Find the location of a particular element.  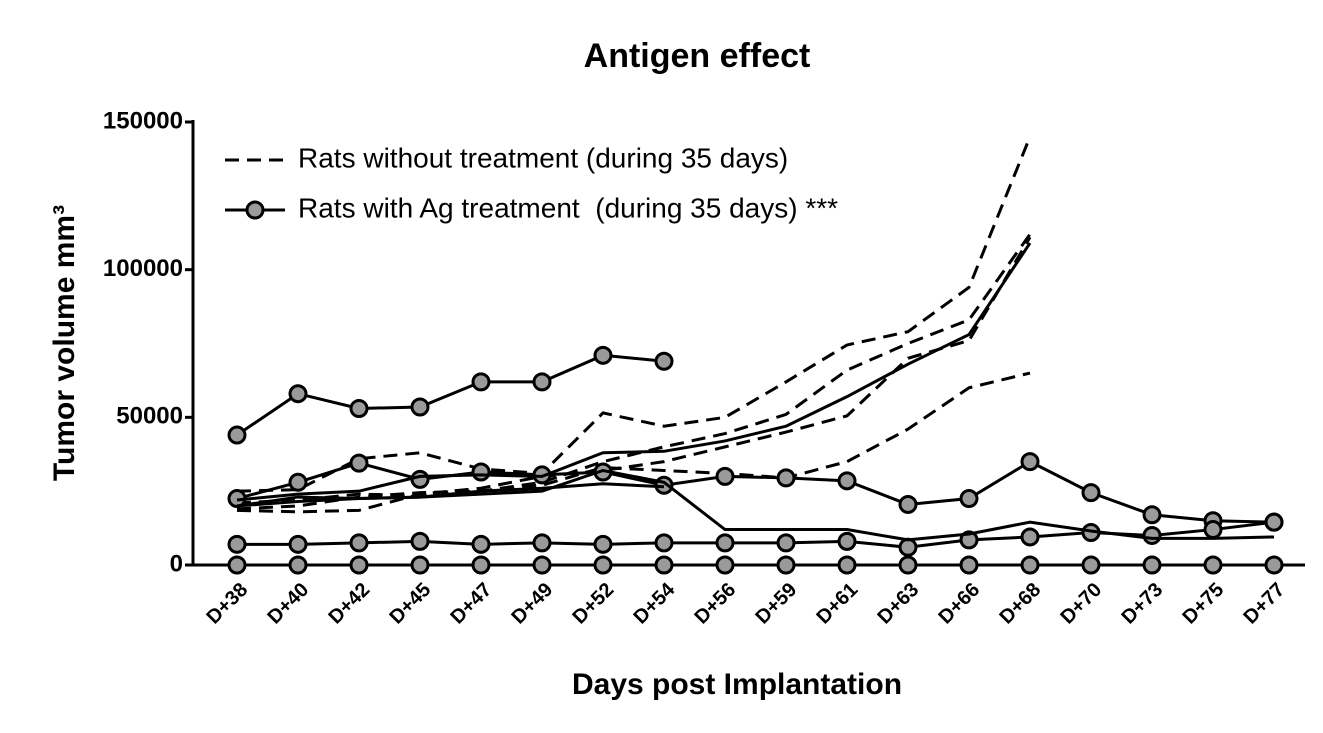

y-tick-label: 0 is located at coordinates (176, 563).